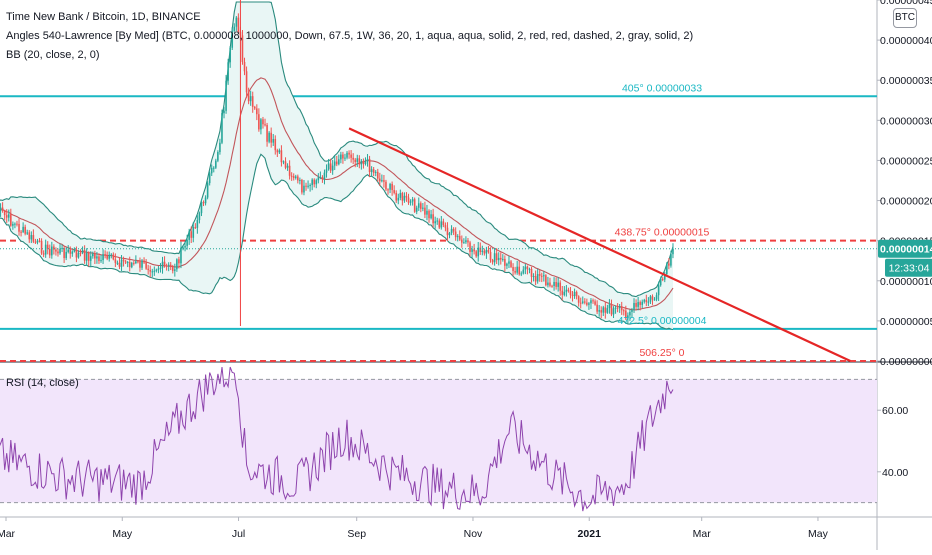  What do you see at coordinates (908, 267) in the screenshot?
I see `countdown-tag` at bounding box center [908, 267].